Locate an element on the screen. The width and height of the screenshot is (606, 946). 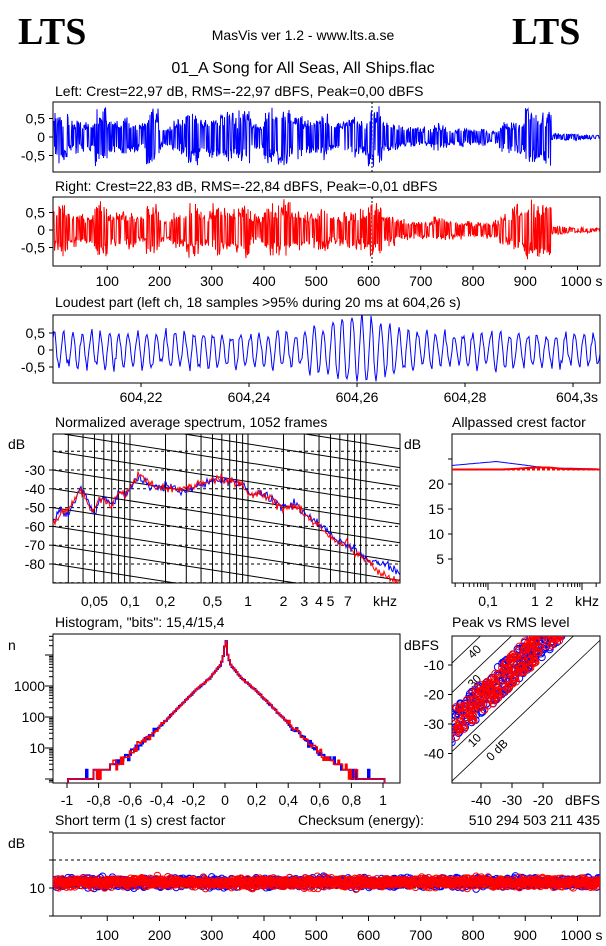
spectrum-xtick-label: 1 is located at coordinates (248, 601).